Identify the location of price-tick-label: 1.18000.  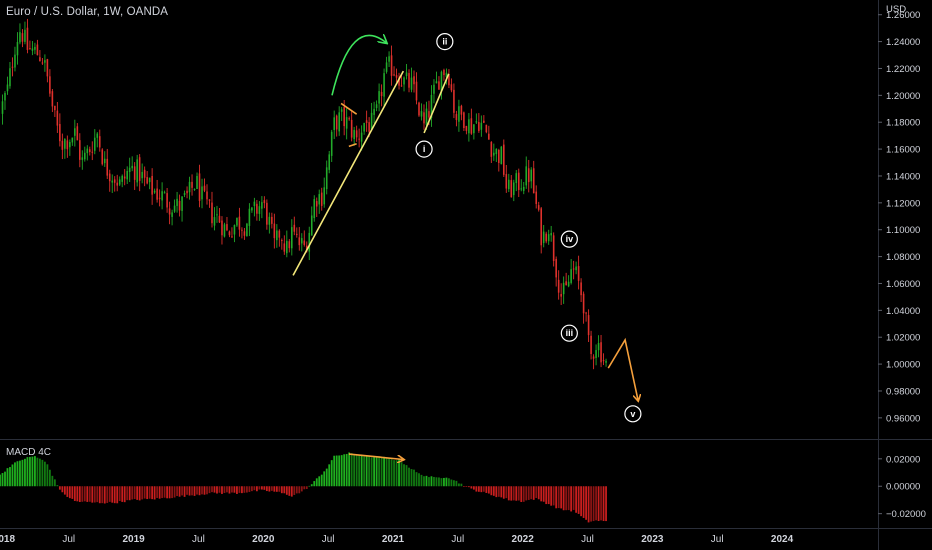
(903, 123).